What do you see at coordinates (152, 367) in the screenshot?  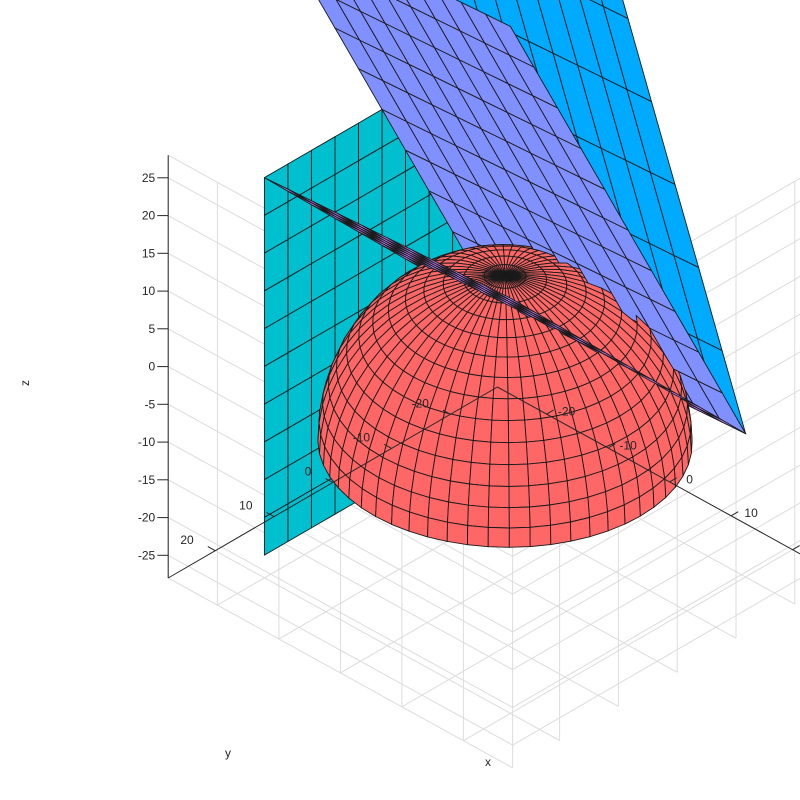 I see `z-tick-label: 0` at bounding box center [152, 367].